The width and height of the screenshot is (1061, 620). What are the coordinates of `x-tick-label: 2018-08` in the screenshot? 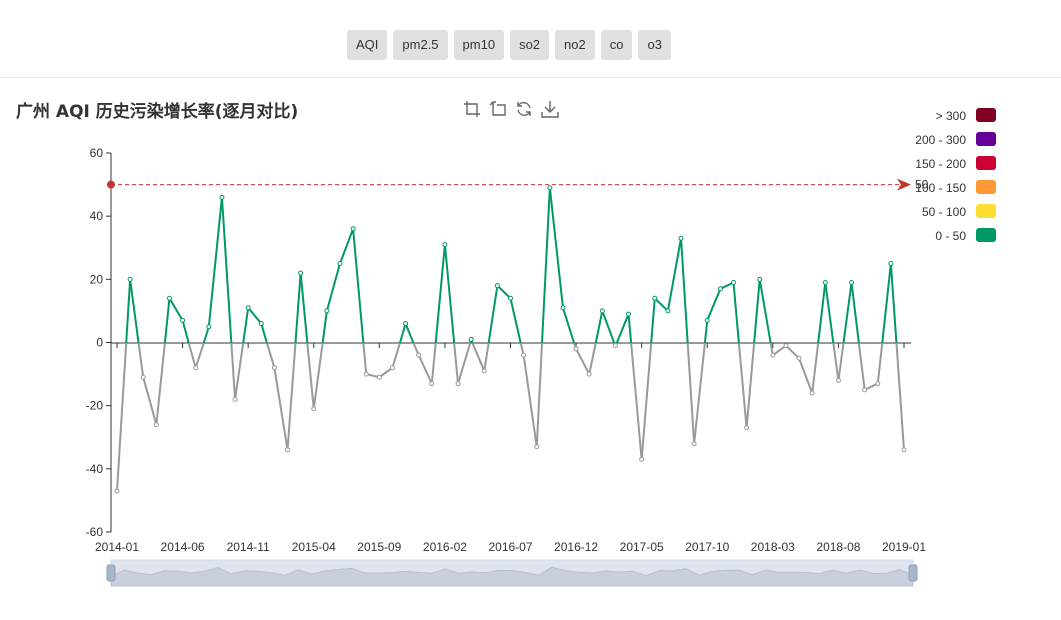 It's located at (838, 547).